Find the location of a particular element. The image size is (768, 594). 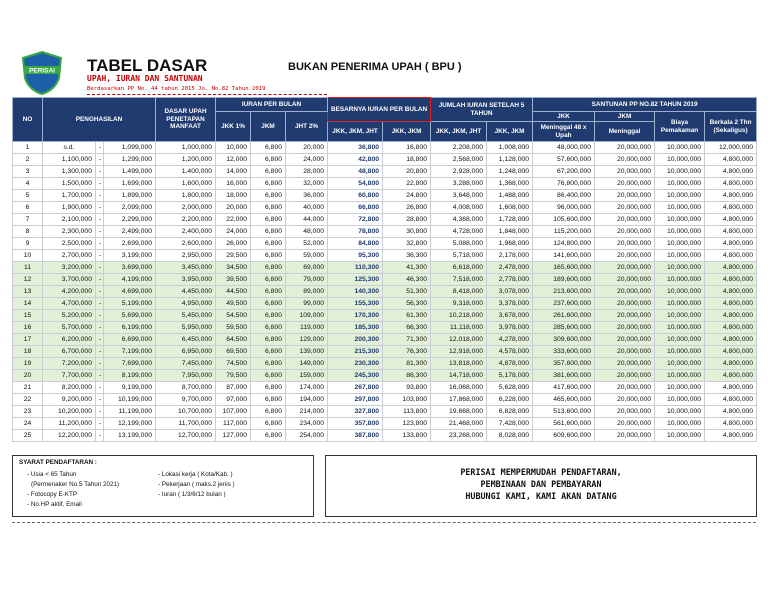

five-year-total: 3,288,000 is located at coordinates (459, 183).